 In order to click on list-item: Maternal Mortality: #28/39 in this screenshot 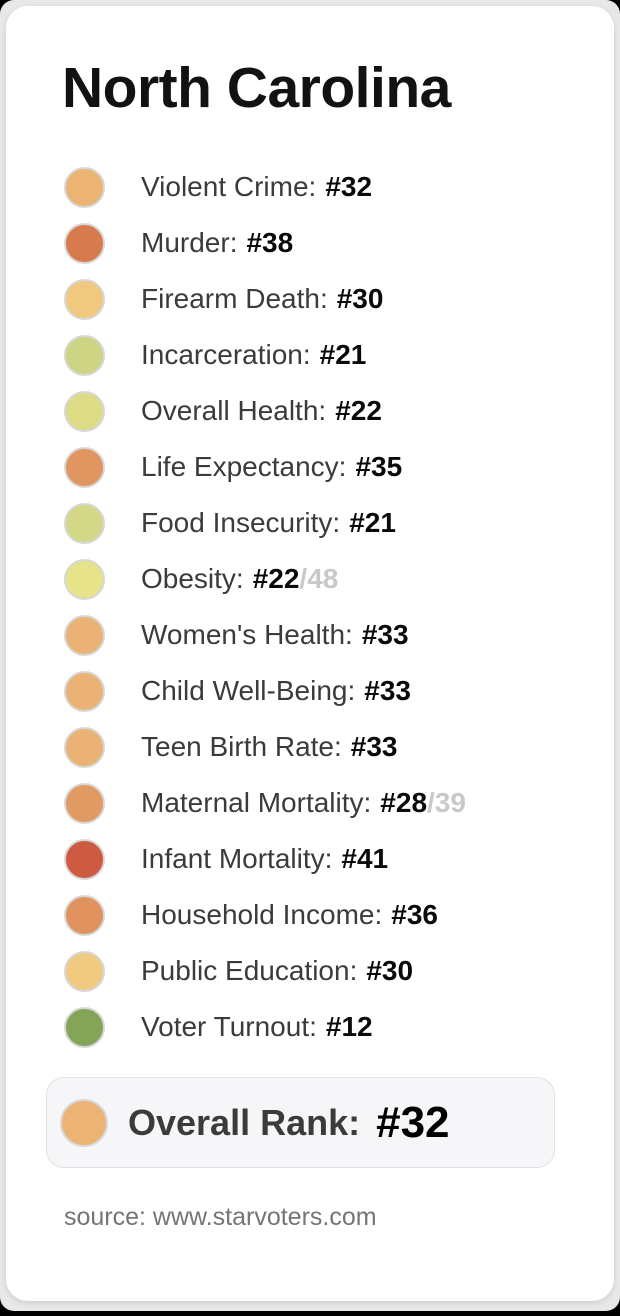, I will do `click(310, 803)`.